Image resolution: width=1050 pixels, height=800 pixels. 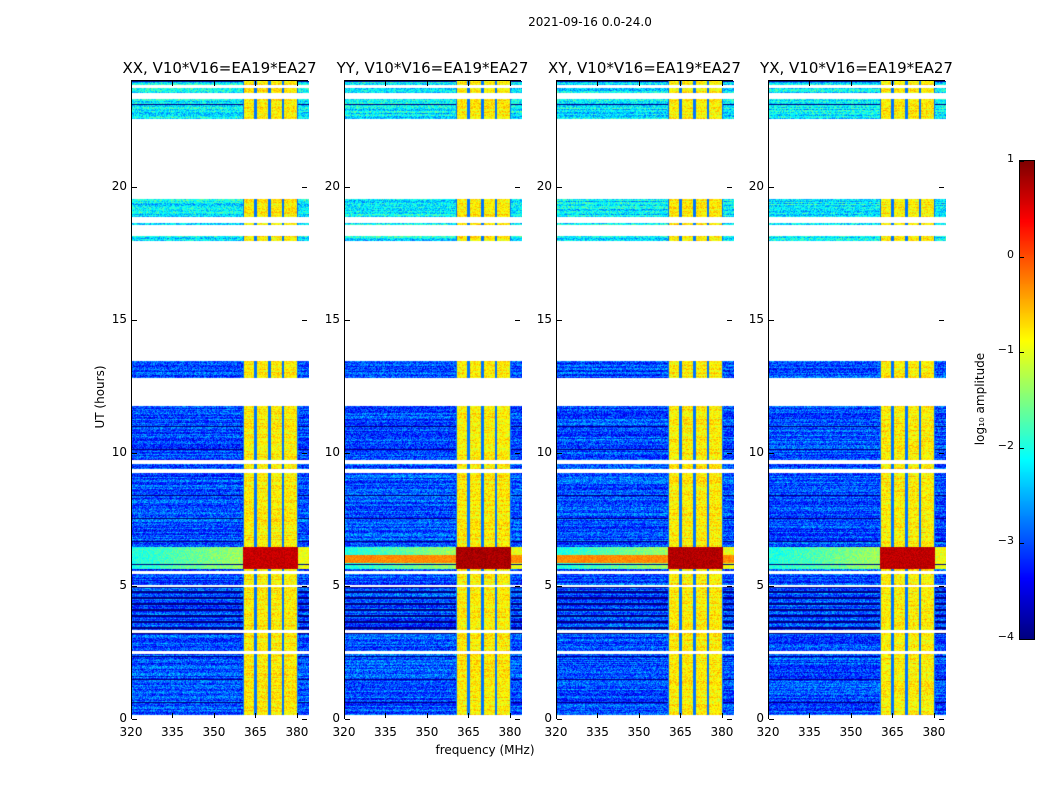 I want to click on colorbar-tick-label: 0, so click(x=1010, y=254).